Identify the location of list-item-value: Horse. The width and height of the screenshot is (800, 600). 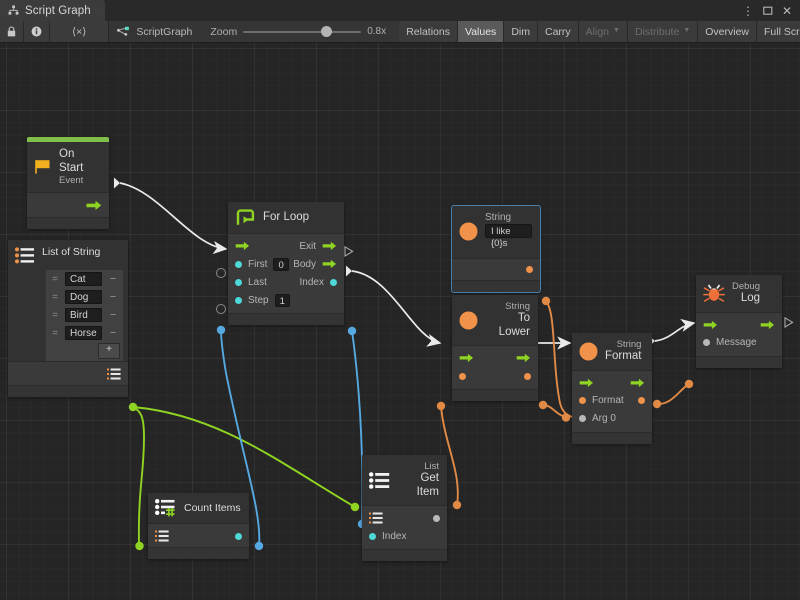
(83, 333).